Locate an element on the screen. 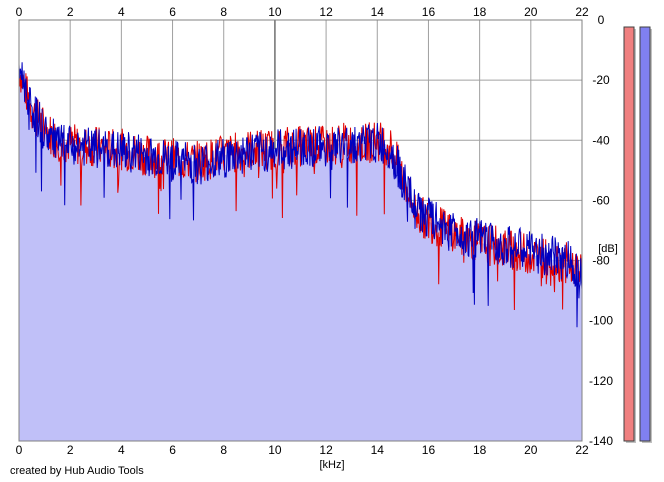  x-tick-label-top: 0 is located at coordinates (19, 12).